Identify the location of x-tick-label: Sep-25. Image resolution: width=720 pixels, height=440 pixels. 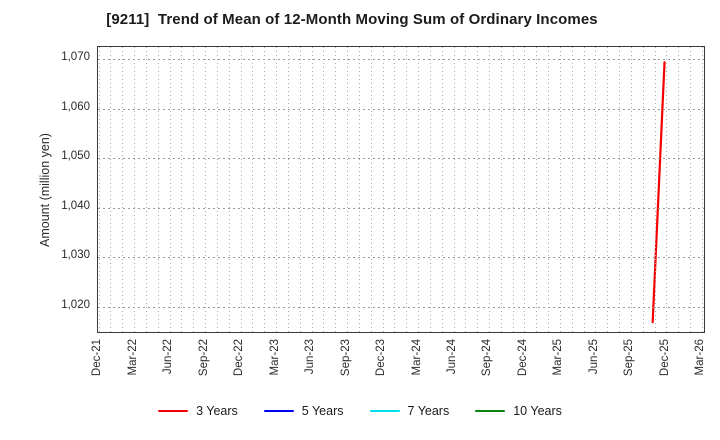
(629, 358).